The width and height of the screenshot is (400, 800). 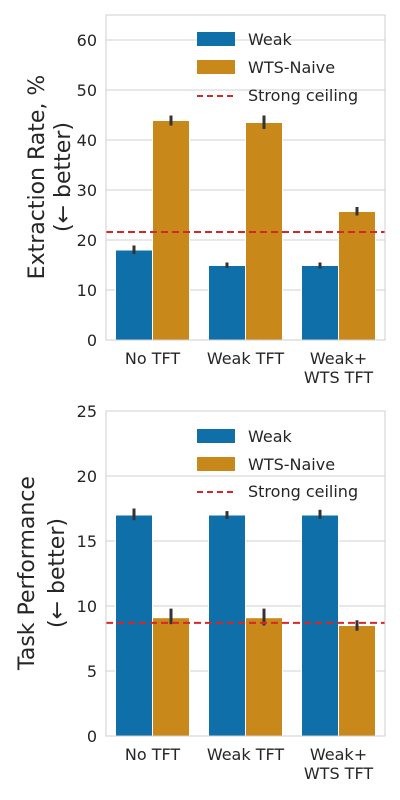 I want to click on chart-1-legend-swatch-wts-naive, so click(x=216, y=67).